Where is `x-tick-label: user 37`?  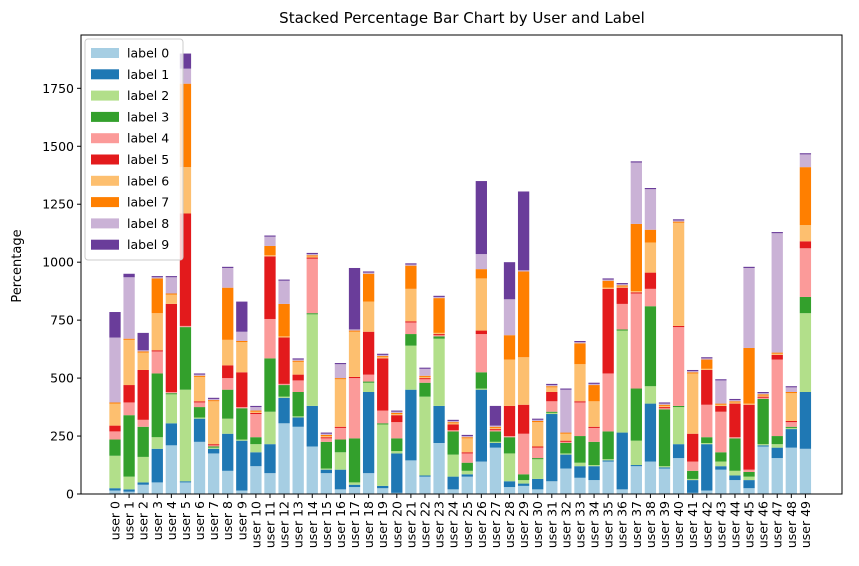
x-tick-label: user 37 is located at coordinates (636, 524).